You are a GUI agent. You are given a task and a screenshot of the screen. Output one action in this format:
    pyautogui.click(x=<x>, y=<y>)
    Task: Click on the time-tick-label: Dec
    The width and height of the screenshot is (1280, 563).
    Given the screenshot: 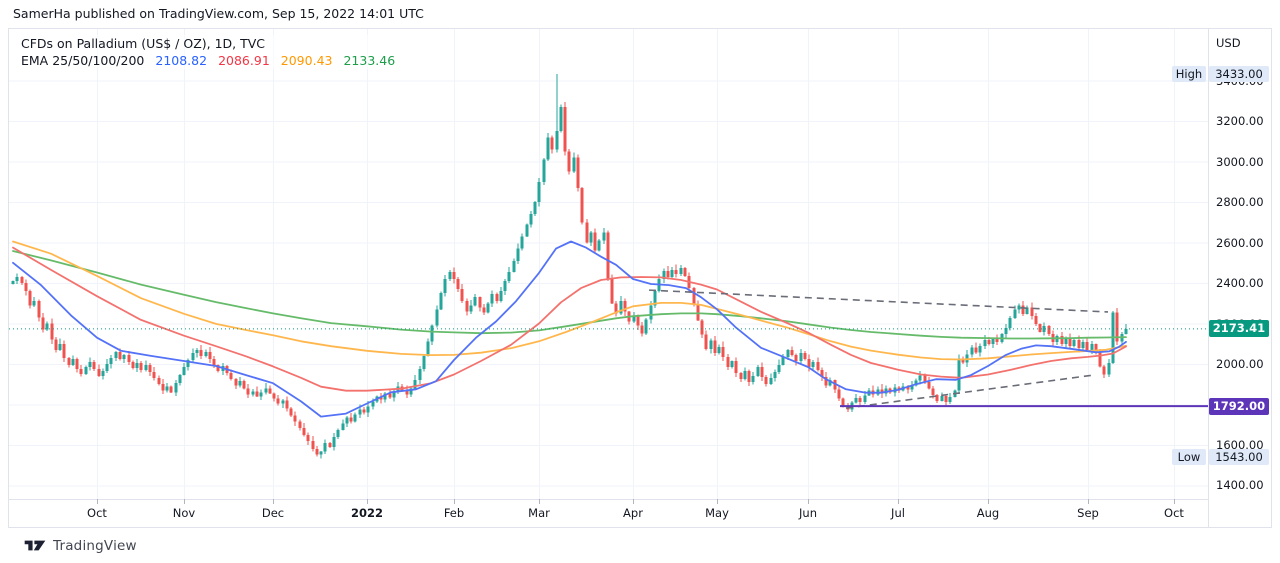 What is the action you would take?
    pyautogui.click(x=273, y=513)
    